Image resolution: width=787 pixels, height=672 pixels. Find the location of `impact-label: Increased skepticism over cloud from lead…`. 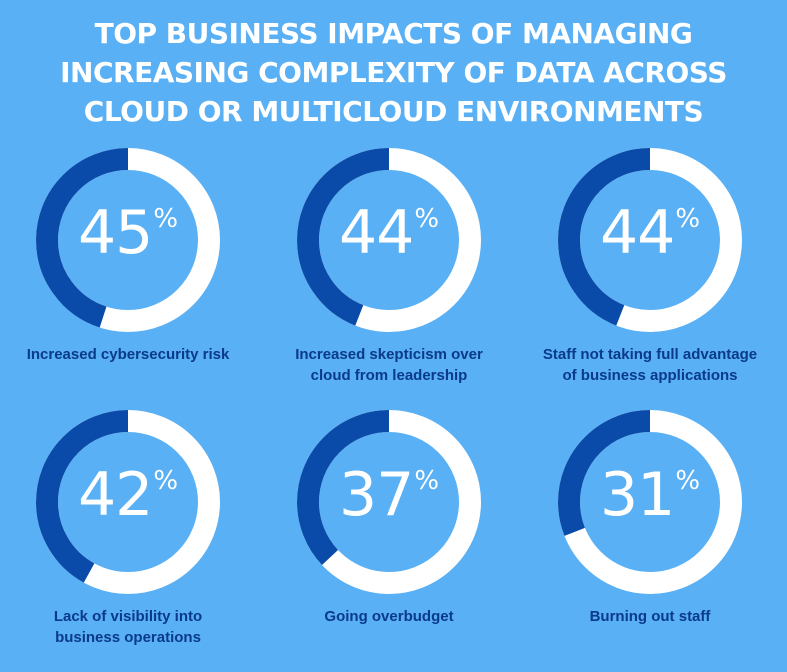

impact-label: Increased skepticism over cloud from lead… is located at coordinates (389, 365).